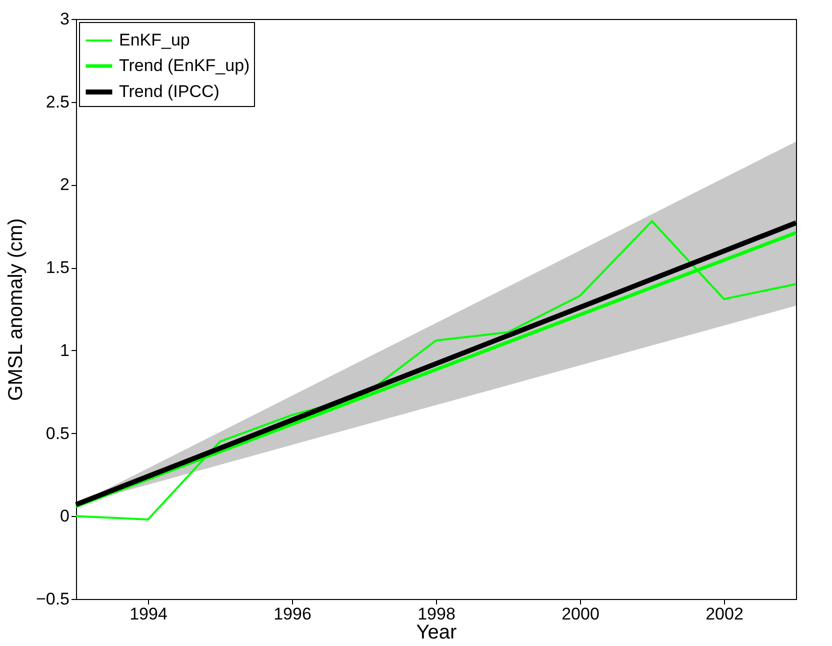  What do you see at coordinates (65, 19) in the screenshot?
I see `y-tick-label: 3` at bounding box center [65, 19].